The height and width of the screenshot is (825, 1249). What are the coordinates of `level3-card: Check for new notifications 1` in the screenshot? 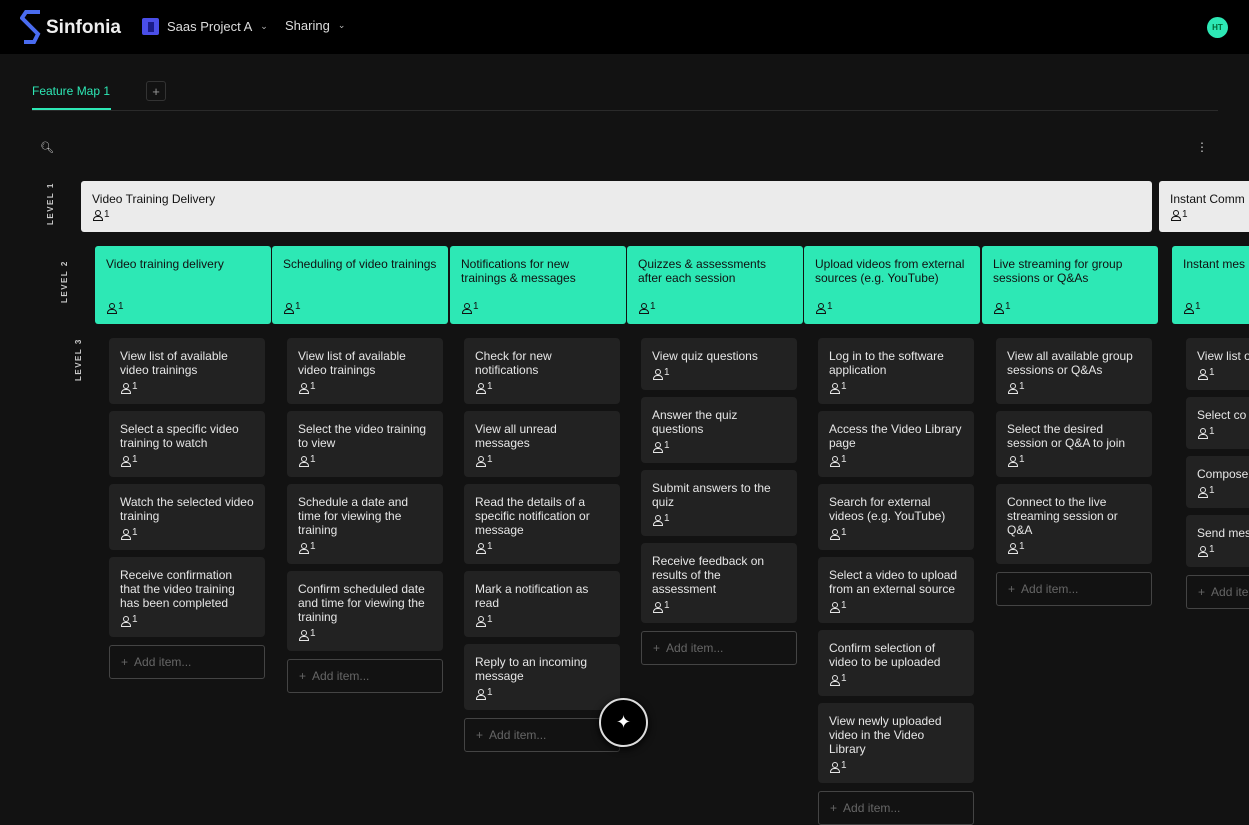 It's located at (542, 371).